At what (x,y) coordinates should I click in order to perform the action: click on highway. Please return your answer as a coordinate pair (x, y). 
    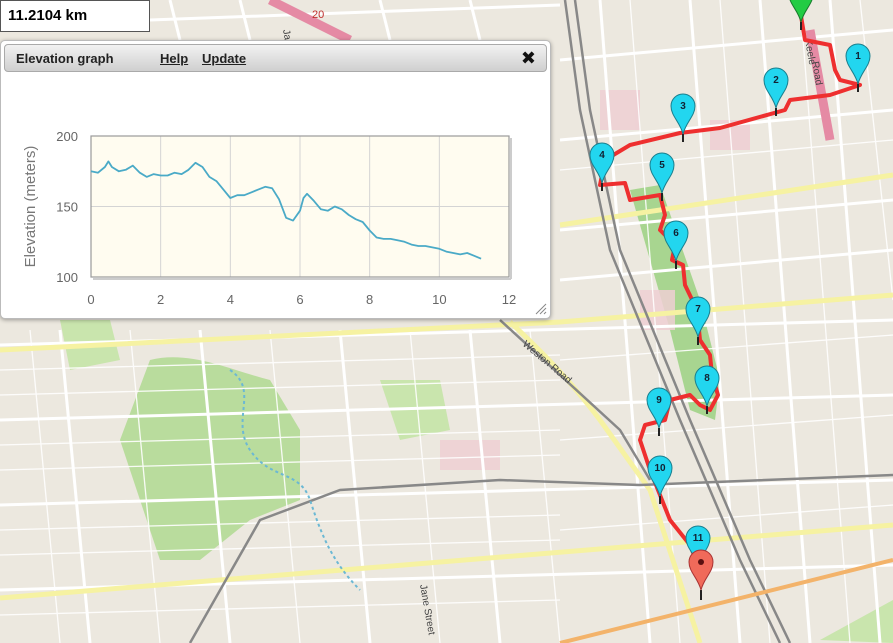
    Looking at the image, I should click on (310, 22).